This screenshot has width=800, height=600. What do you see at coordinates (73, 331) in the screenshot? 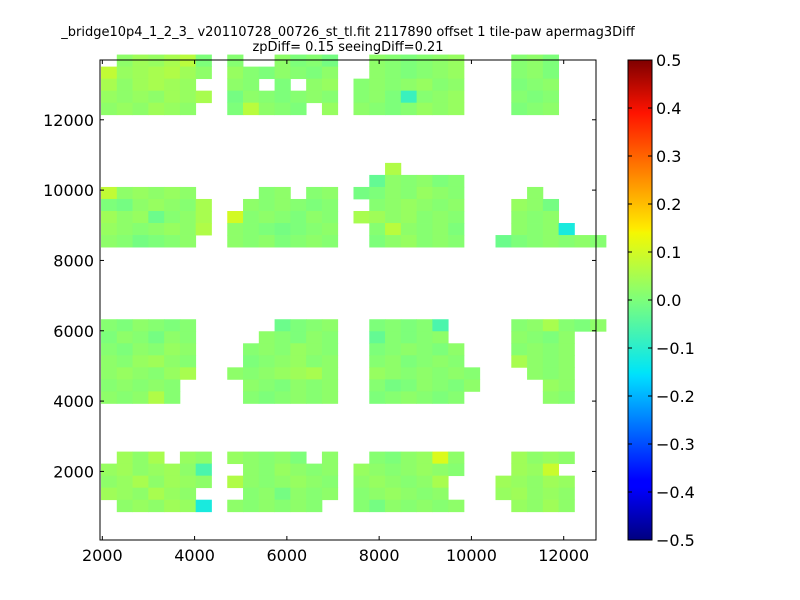
I see `y-tick-label: 6000` at bounding box center [73, 331].